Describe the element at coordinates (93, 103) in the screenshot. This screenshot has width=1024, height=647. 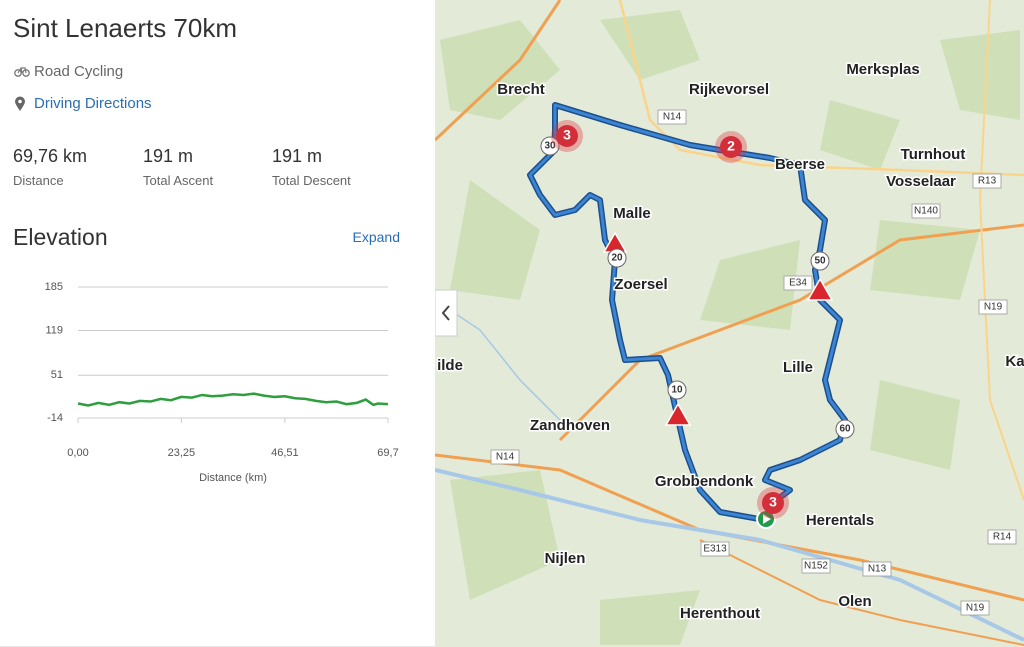
I see `driving-directions-link: Driving Directions` at that location.